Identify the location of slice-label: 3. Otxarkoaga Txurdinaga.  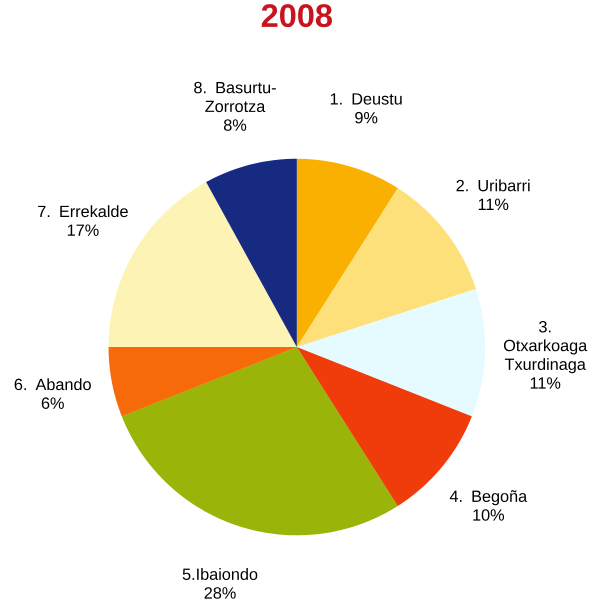
(546, 347).